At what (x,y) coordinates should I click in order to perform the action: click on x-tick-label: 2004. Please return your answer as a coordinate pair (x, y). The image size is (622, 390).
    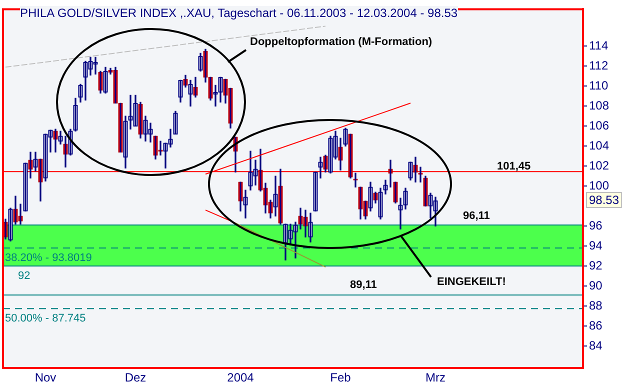
    Looking at the image, I should click on (240, 377).